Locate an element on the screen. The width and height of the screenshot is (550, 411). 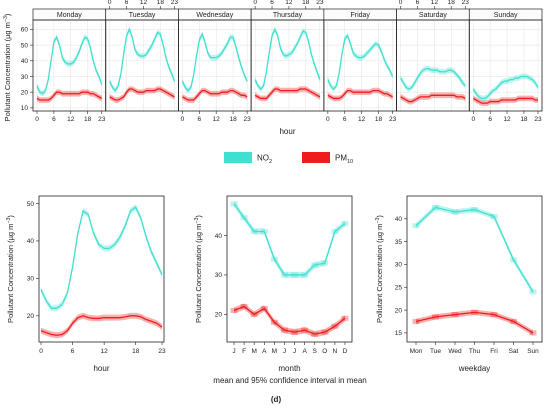
x-tick-label: J is located at coordinates (294, 351).